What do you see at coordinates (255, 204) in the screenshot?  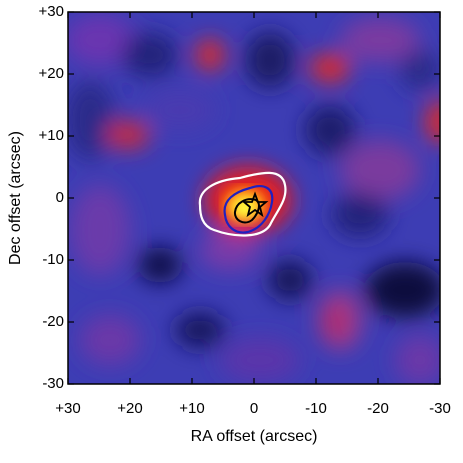 I see `source-star` at bounding box center [255, 204].